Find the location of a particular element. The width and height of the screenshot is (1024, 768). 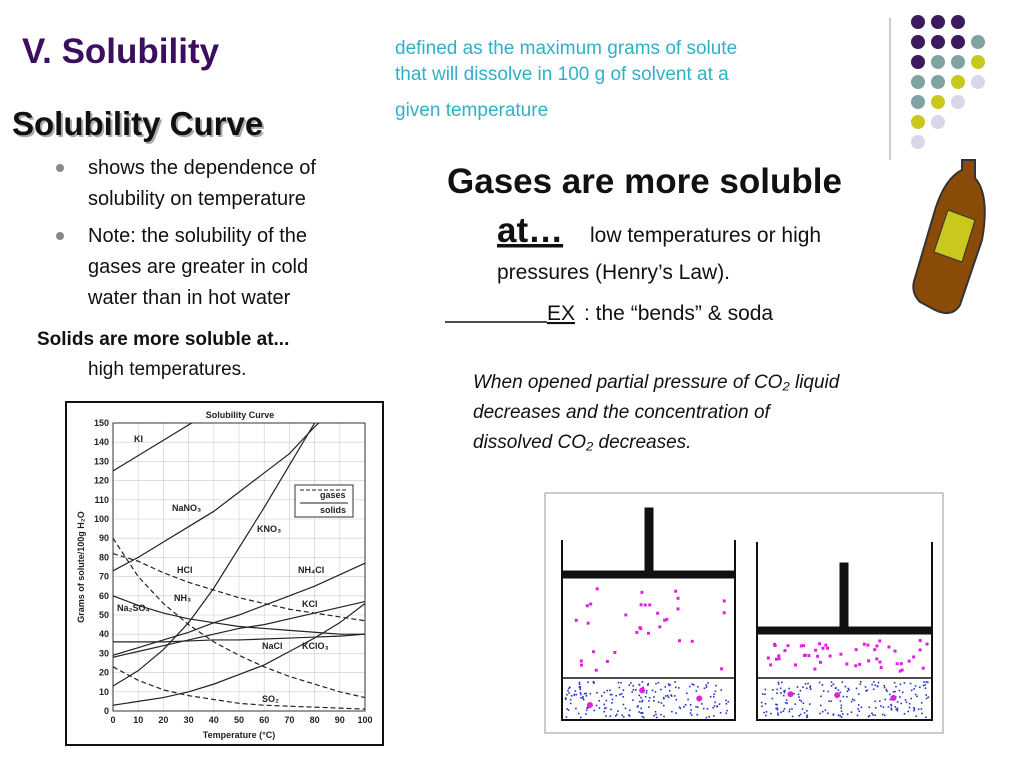

bottle is located at coordinates (949, 237).